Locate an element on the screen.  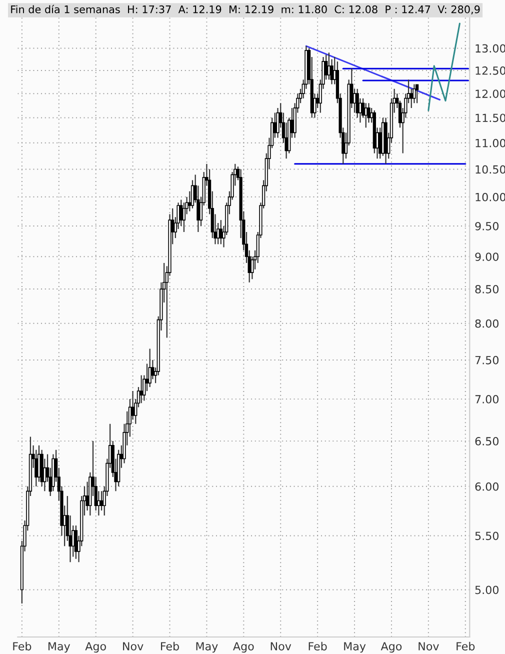
line-series is located at coordinates (444, 67).